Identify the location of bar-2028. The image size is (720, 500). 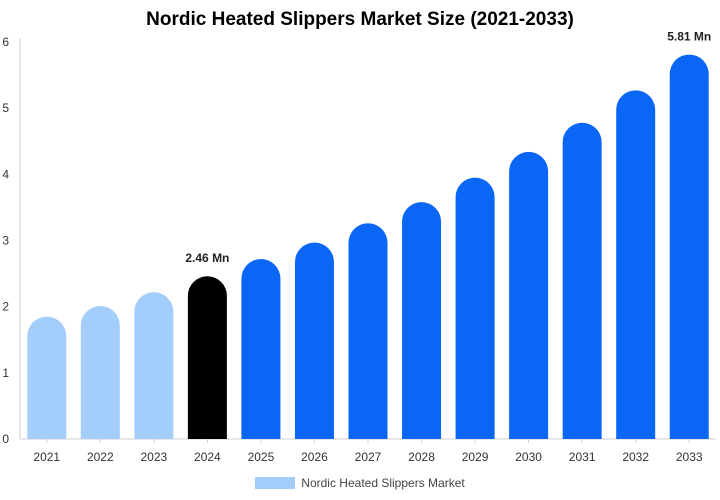
(422, 320).